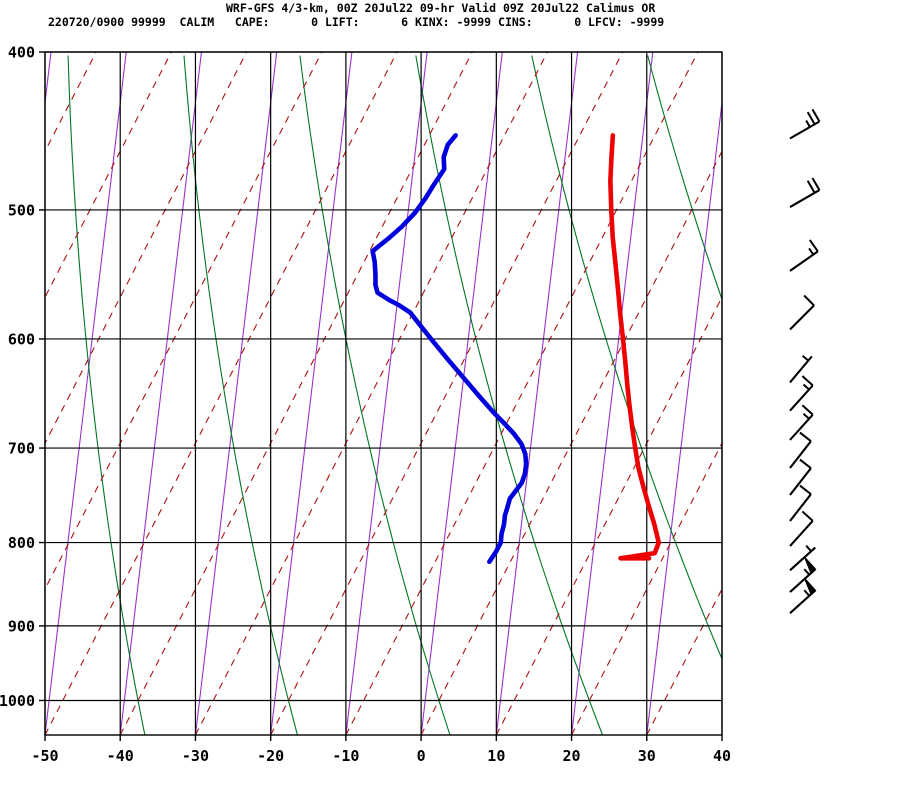 Image resolution: width=900 pixels, height=800 pixels. I want to click on temperature-profile-curve, so click(635, 347).